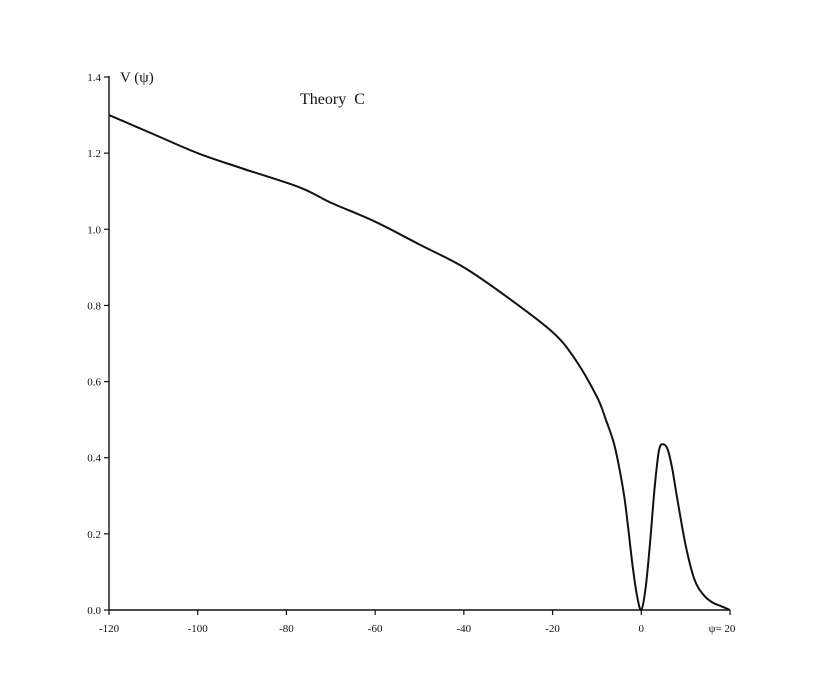 This screenshot has width=817, height=699. Describe the element at coordinates (198, 629) in the screenshot. I see `x-tick-label: -100` at that location.